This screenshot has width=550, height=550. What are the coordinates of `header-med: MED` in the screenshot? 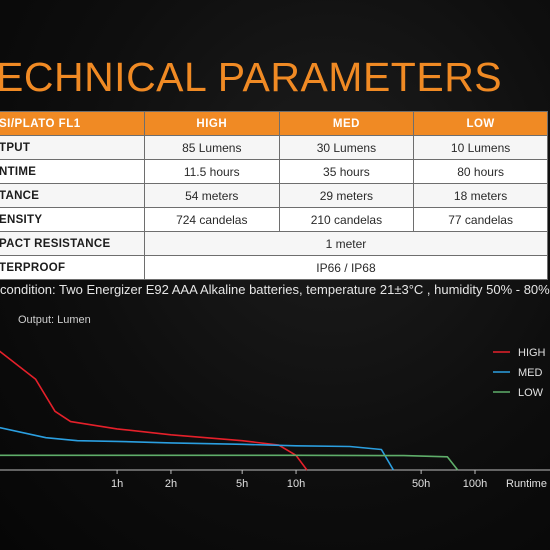 It's located at (346, 123).